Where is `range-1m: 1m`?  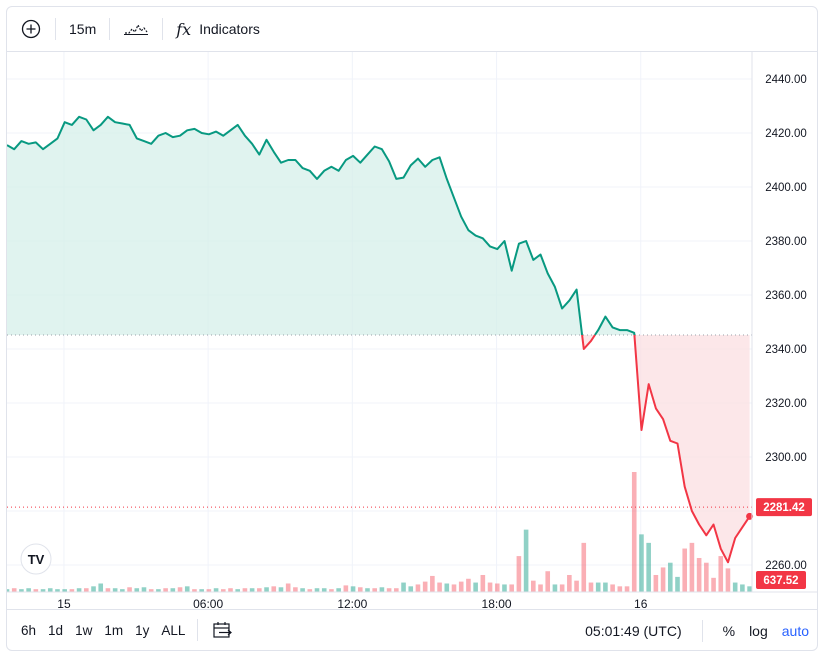 range-1m: 1m is located at coordinates (114, 630).